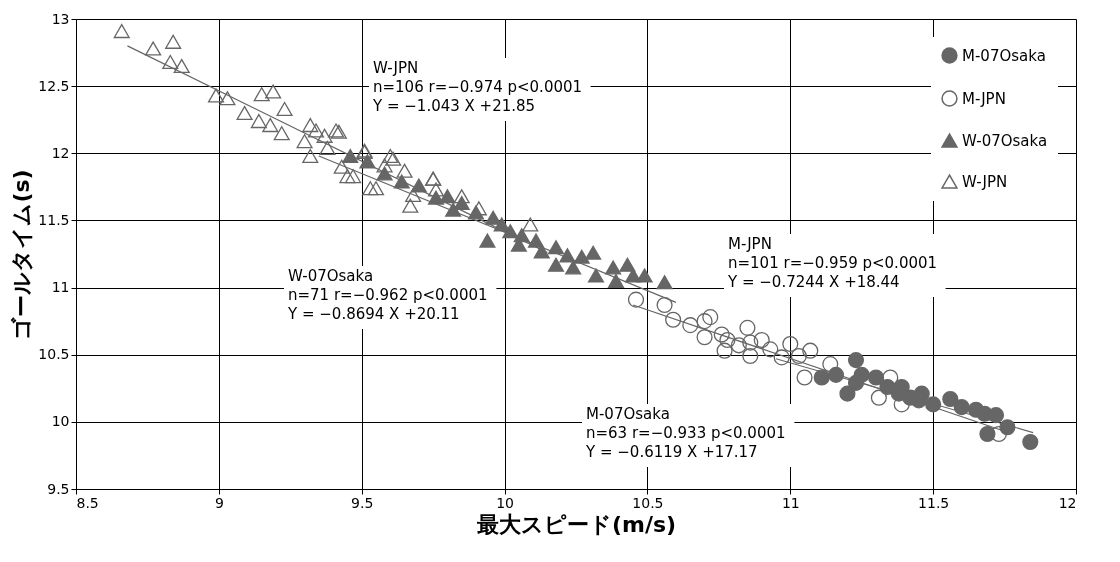 The height and width of the screenshot is (562, 1120). What do you see at coordinates (505, 502) in the screenshot?
I see `x-tick-label: 10` at bounding box center [505, 502].